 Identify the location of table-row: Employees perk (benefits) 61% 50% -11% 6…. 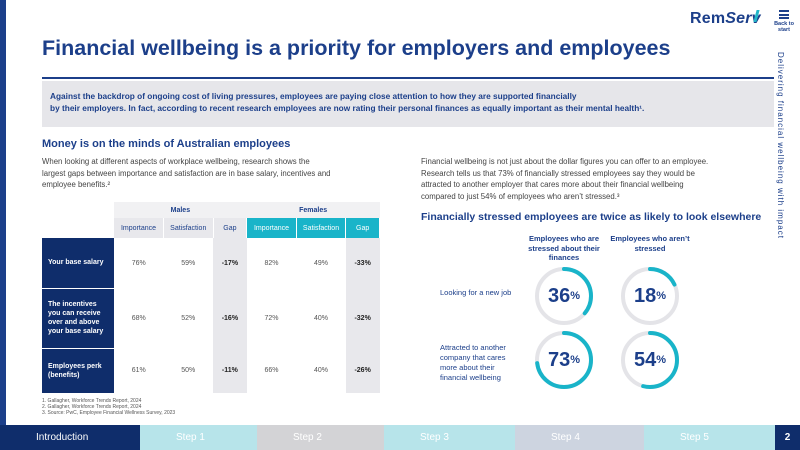
(211, 371).